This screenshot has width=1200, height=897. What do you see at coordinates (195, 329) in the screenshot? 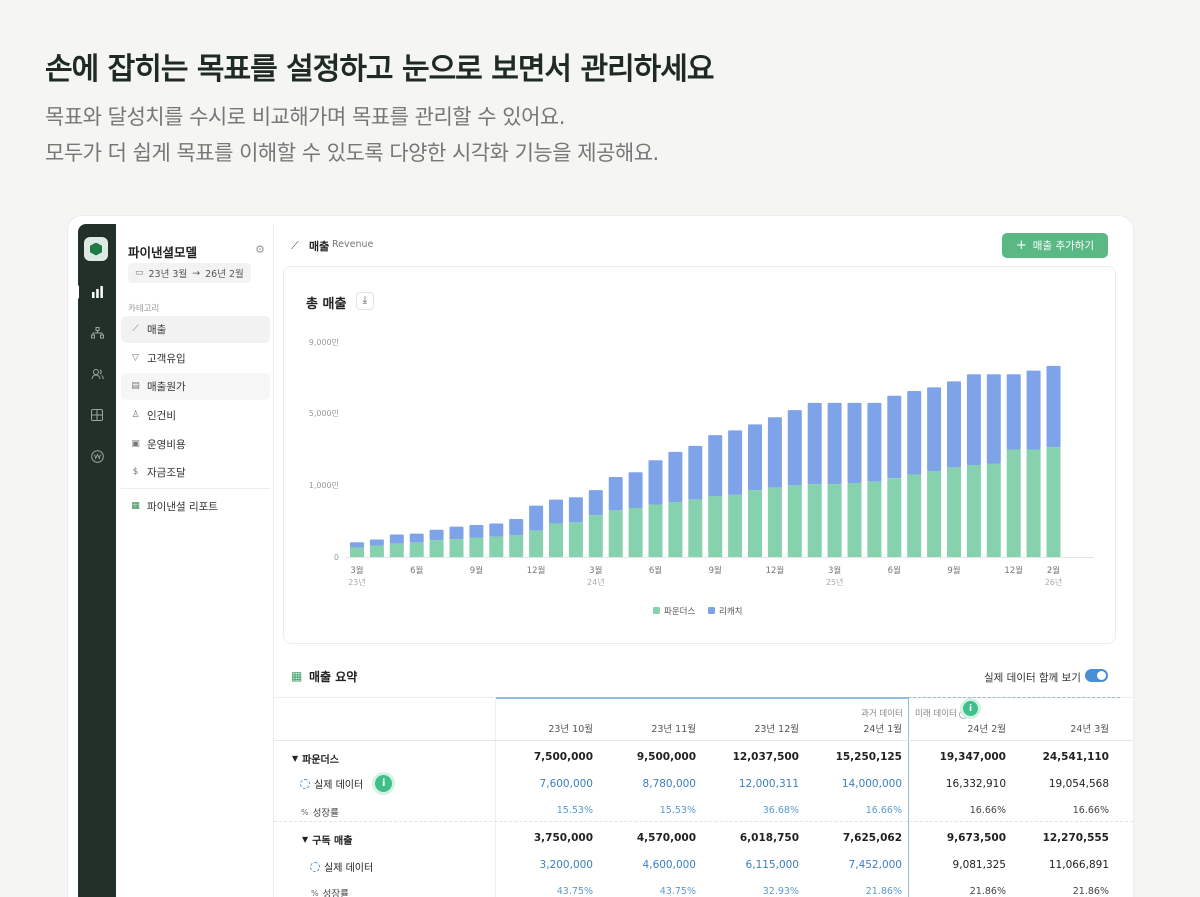
I see `sidebar-item-revenue: ⟋ 매출` at bounding box center [195, 329].